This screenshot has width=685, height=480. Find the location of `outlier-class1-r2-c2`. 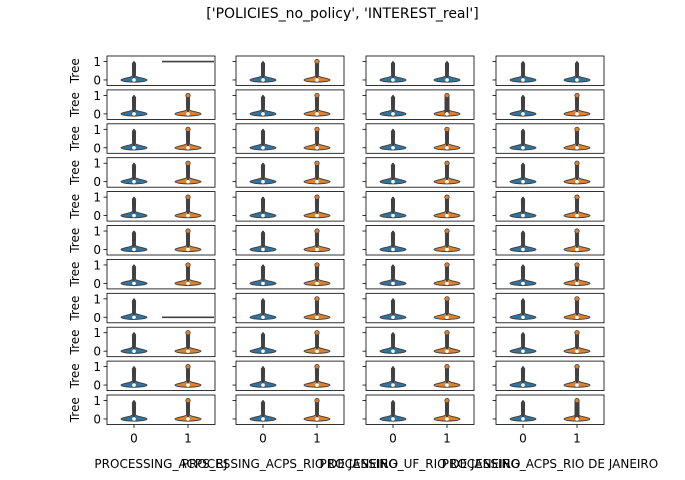

outlier-class1-r2-c2 is located at coordinates (447, 129).